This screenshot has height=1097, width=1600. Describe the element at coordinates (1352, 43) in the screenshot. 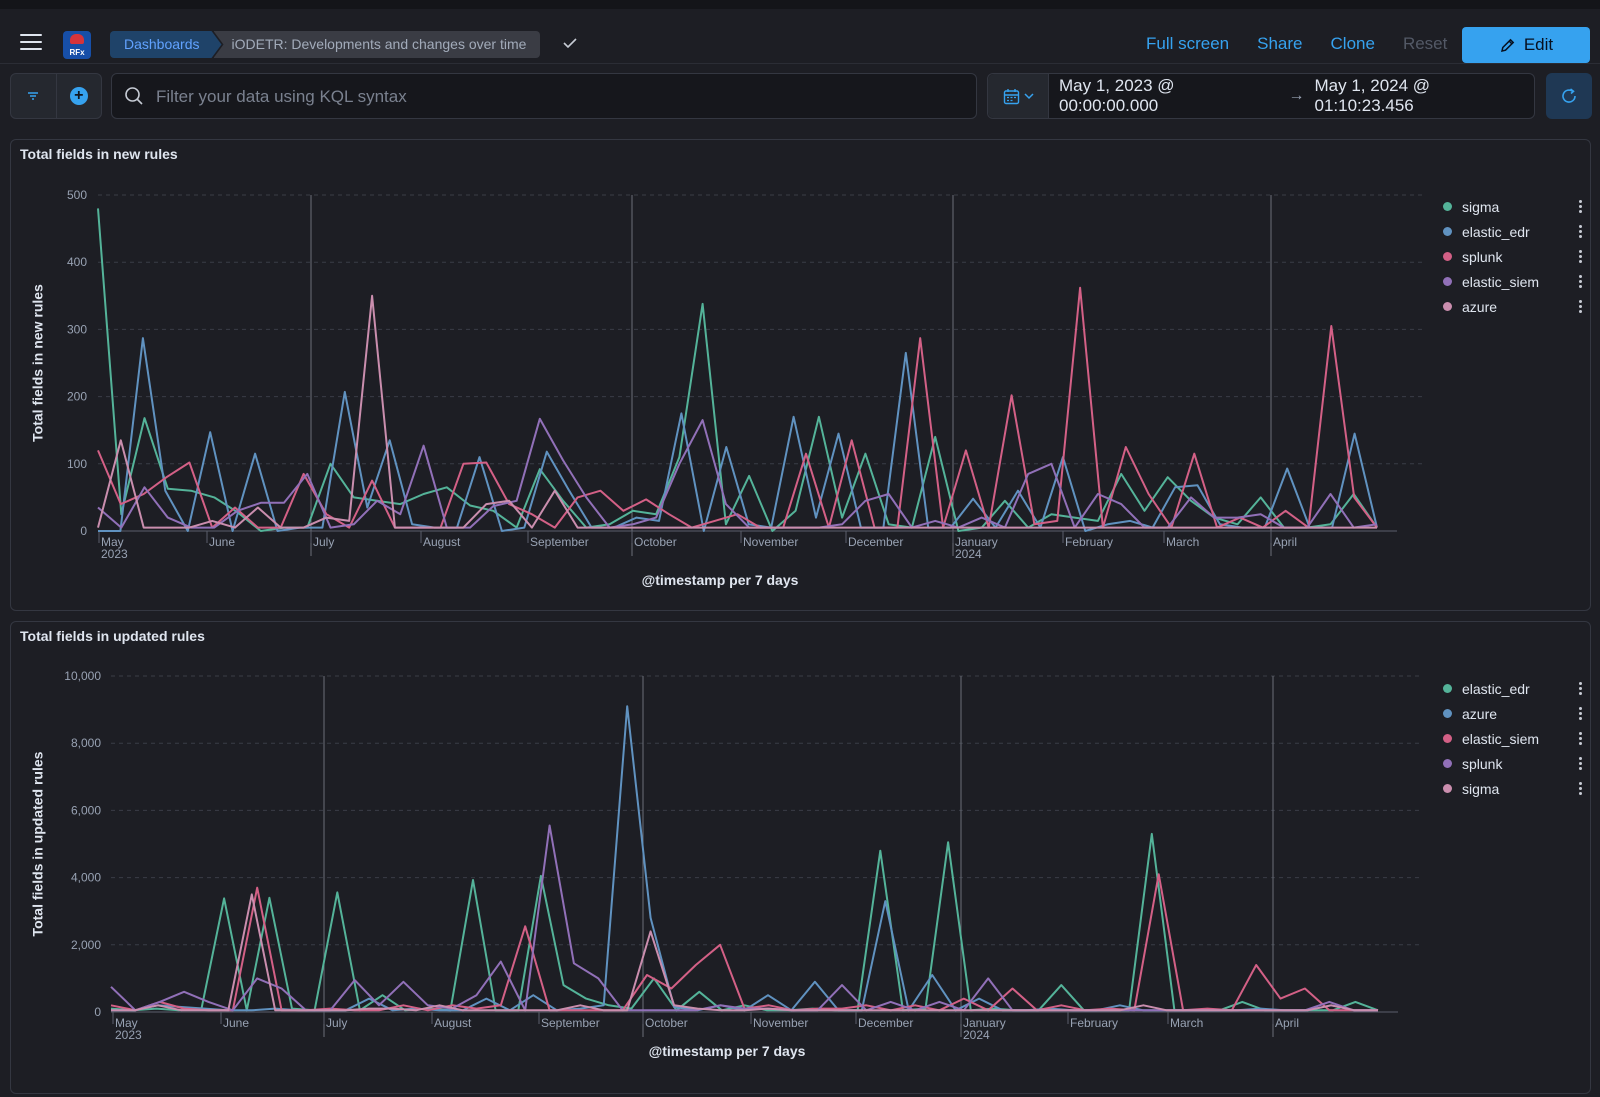

I see `clone-button: Clone` at that location.